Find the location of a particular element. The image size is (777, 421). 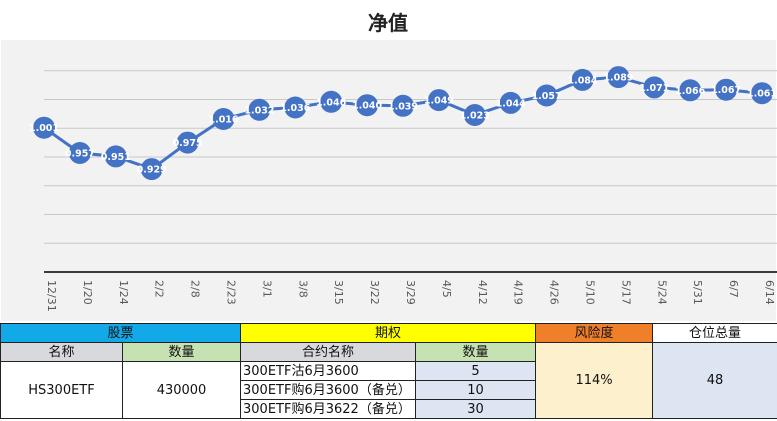

data-label: 1.071 is located at coordinates (654, 88).